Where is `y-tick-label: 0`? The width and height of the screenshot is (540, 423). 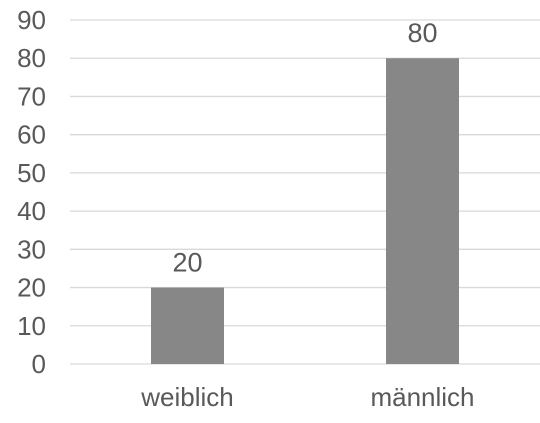 y-tick-label: 0 is located at coordinates (39, 364).